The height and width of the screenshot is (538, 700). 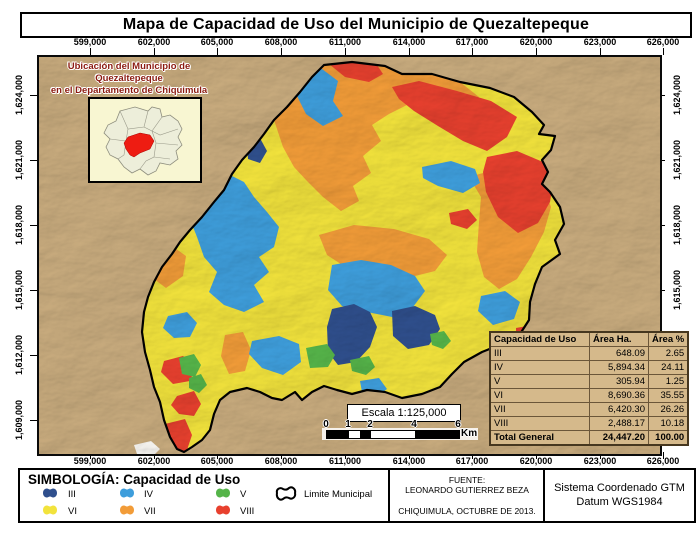 I want to click on legend-swatch-vii, so click(x=127, y=510).